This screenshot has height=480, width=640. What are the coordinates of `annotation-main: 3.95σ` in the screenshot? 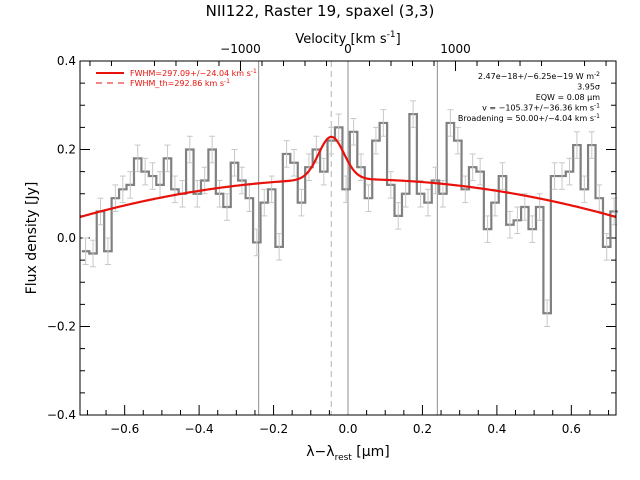 It's located at (588, 87).